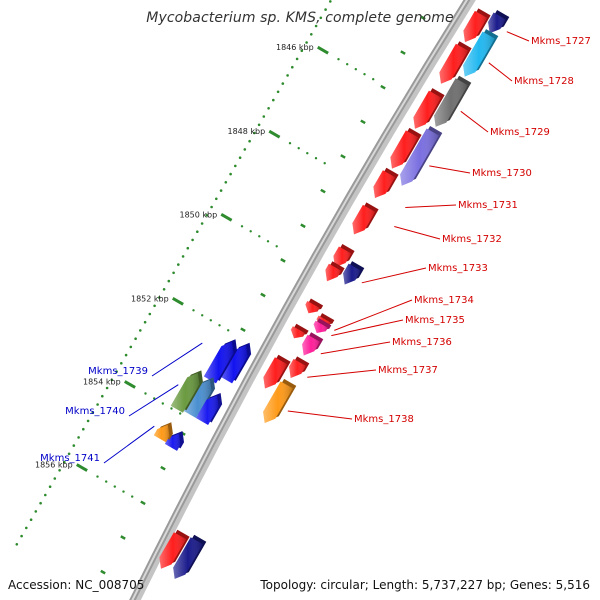 Image resolution: width=600 pixels, height=600 pixels. I want to click on label-mkms-1741: Mkms_1741, so click(70, 458).